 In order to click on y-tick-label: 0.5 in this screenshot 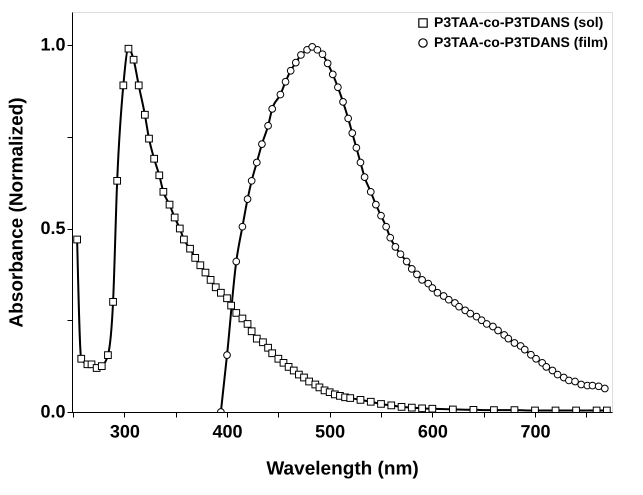, I will do `click(53, 228)`.